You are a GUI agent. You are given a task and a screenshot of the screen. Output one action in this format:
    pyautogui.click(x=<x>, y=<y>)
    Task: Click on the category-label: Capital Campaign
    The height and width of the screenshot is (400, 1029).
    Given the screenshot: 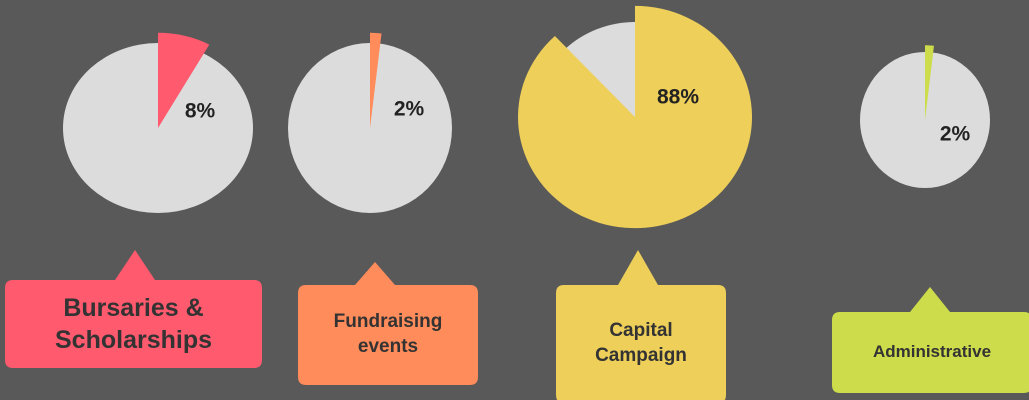 What is the action you would take?
    pyautogui.click(x=641, y=343)
    